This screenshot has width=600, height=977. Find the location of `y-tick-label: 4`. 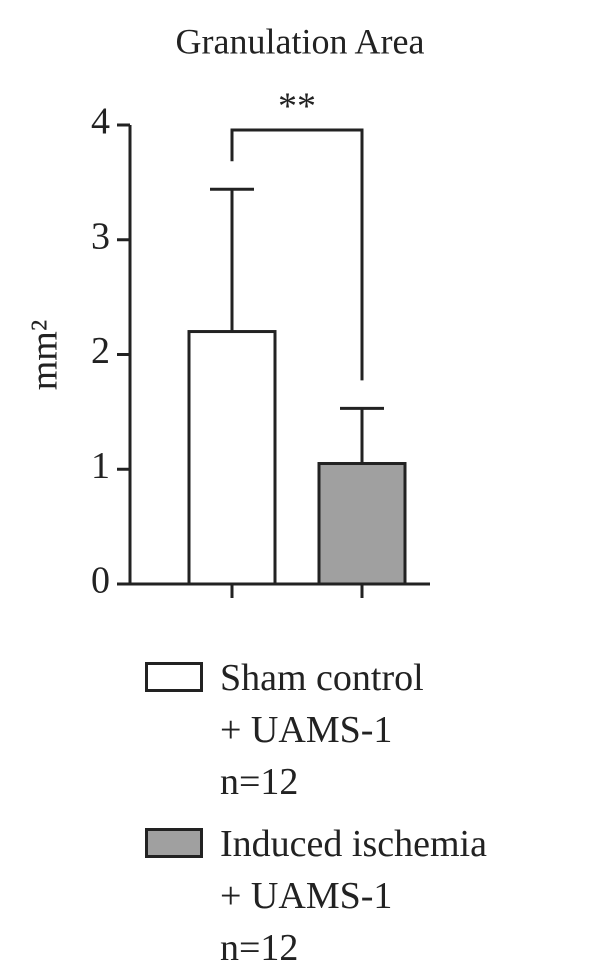

y-tick-label: 4 is located at coordinates (100, 122).